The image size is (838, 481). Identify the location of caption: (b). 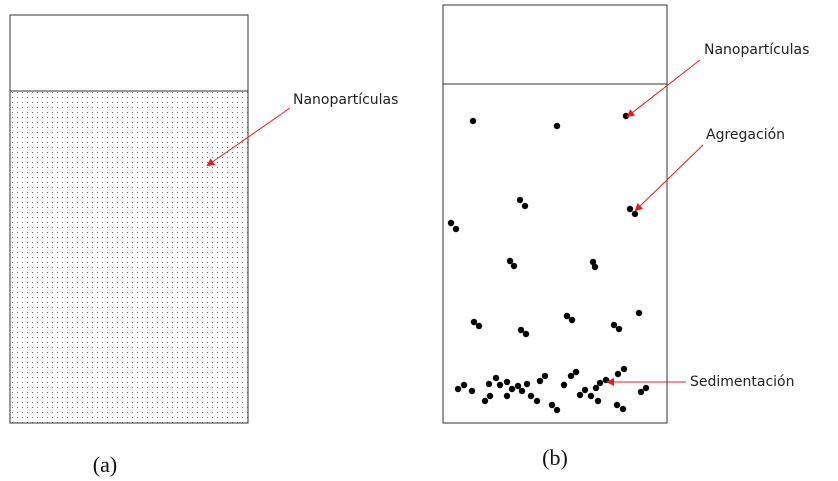
(555, 457).